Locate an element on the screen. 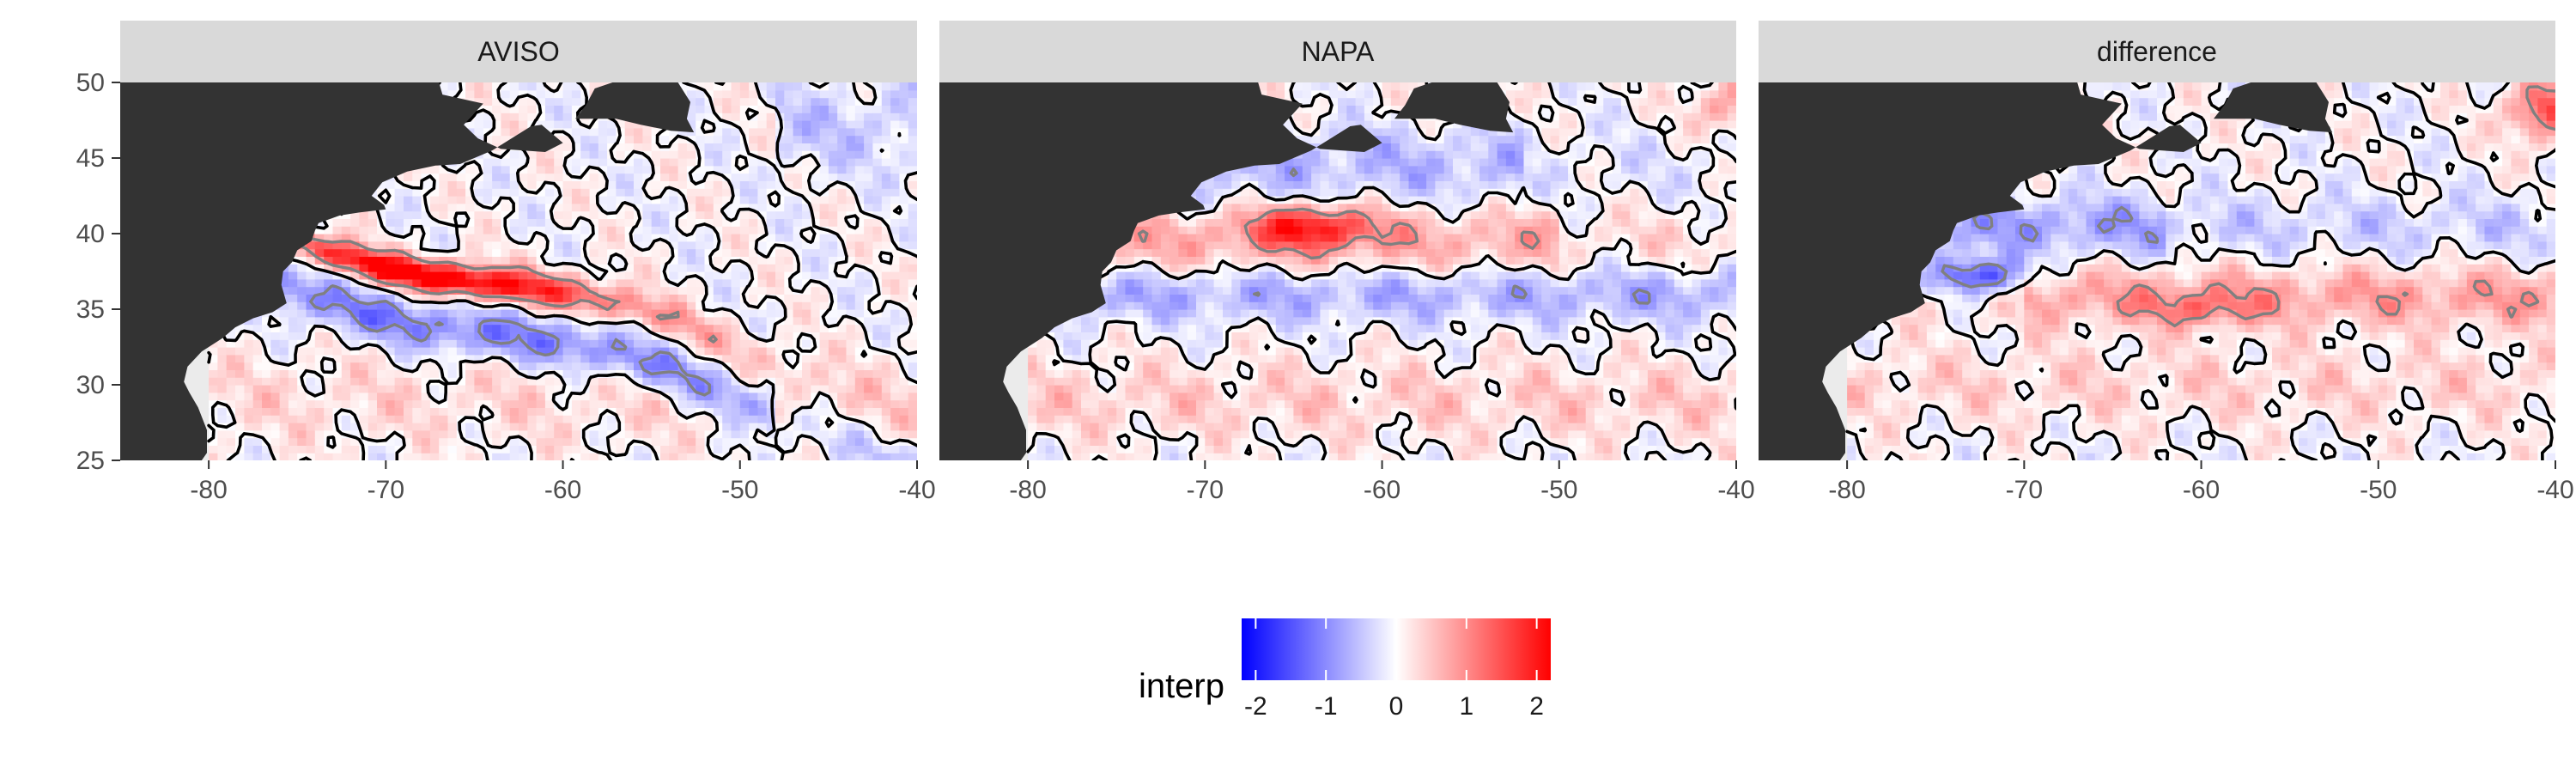 The image size is (2576, 773). colorbar-tick-label: 1 is located at coordinates (1466, 706).